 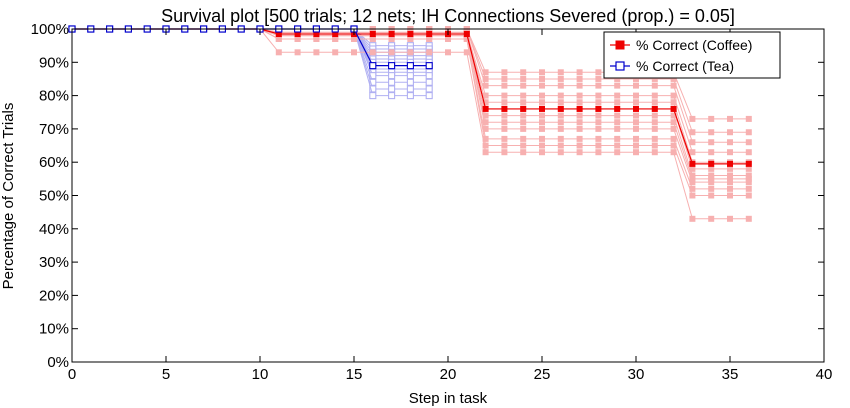 I want to click on y-tick-label: 50%, so click(x=54, y=196).